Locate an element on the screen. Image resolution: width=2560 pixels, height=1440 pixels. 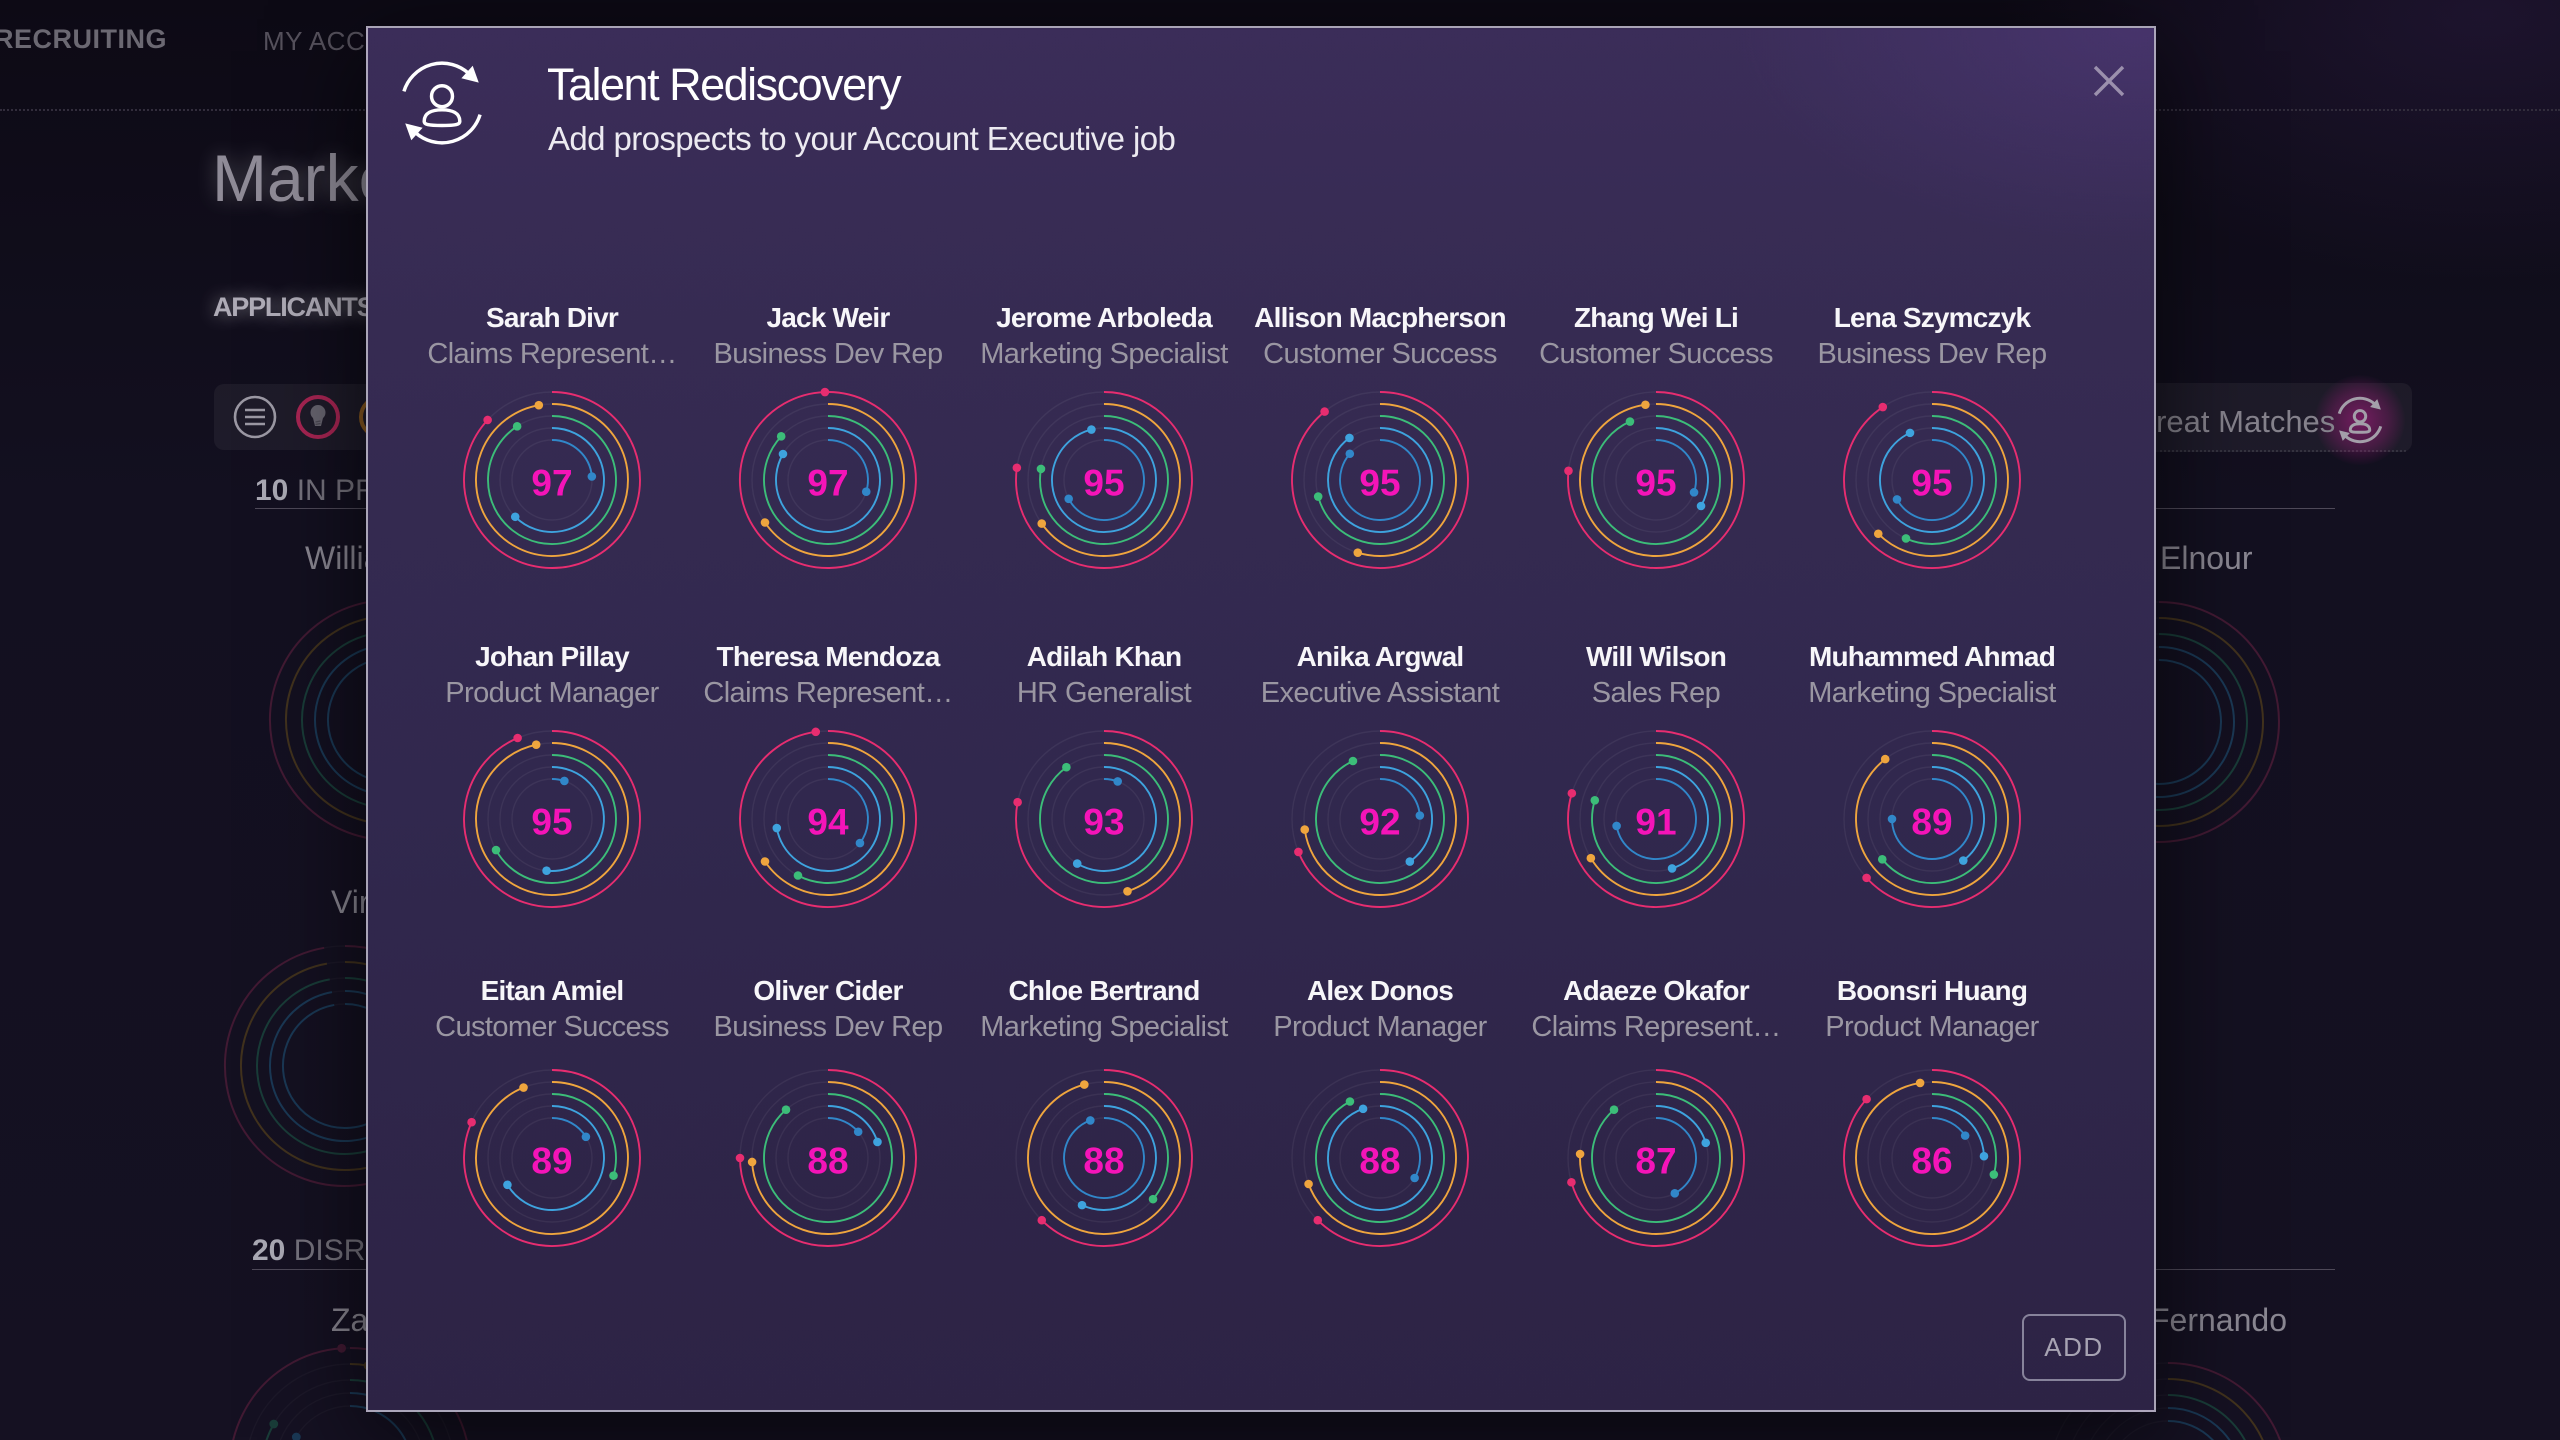
svg-text: 93 is located at coordinates (1103, 822).